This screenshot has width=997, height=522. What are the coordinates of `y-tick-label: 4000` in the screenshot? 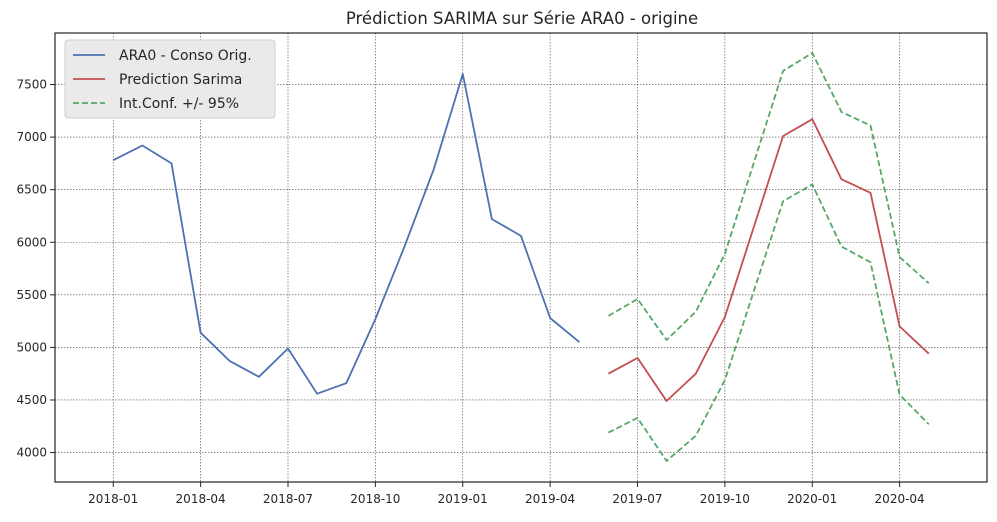 It's located at (31, 453).